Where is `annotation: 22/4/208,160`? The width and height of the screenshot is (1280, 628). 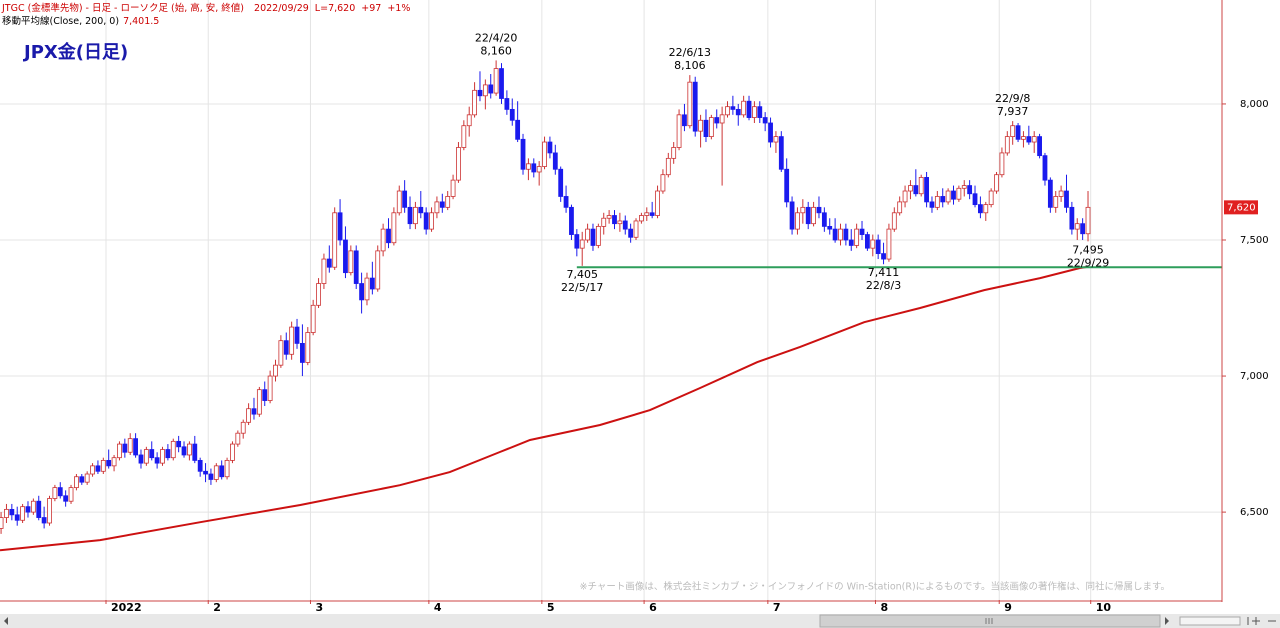 annotation: 22/4/208,160 is located at coordinates (496, 44).